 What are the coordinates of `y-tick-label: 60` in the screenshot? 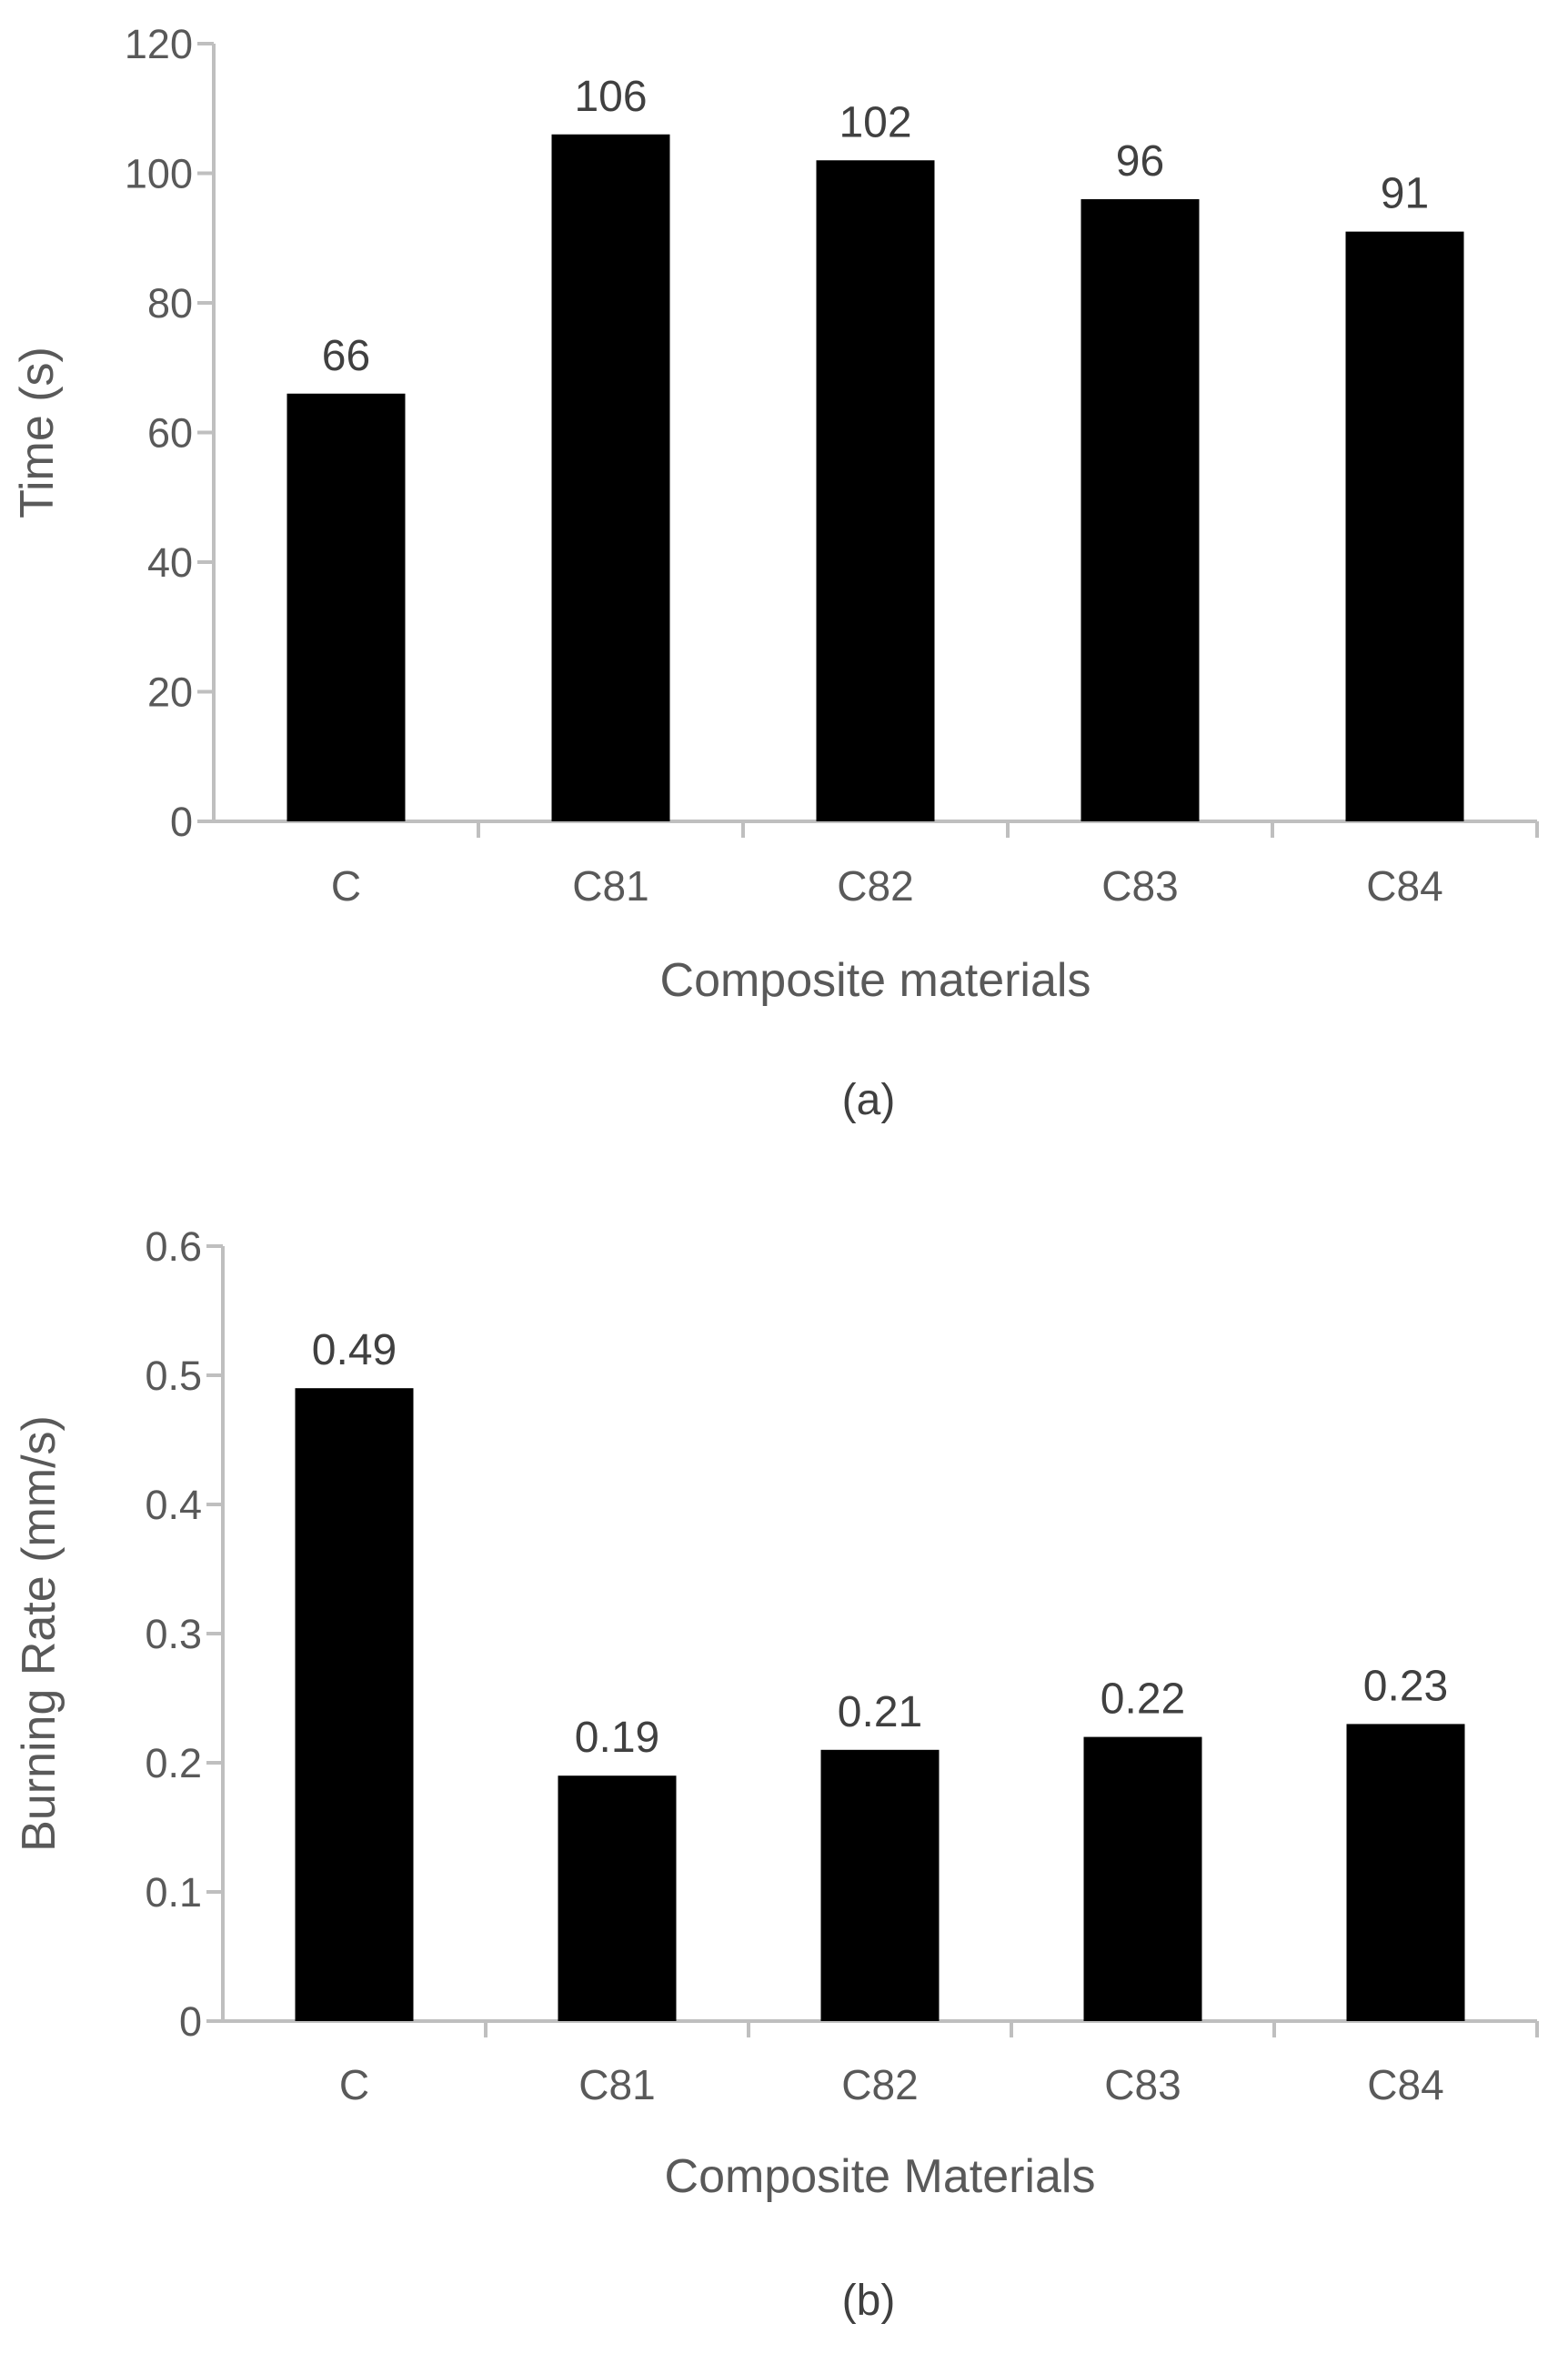 It's located at (170, 433).